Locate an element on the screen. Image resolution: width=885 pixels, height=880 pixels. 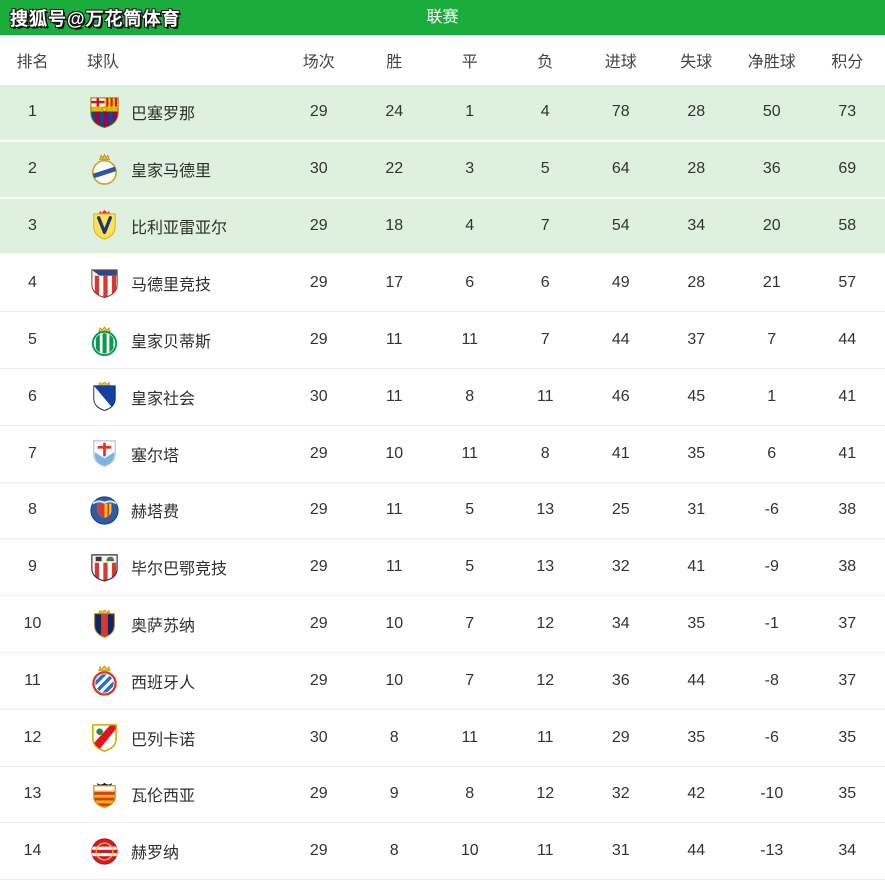
table-row: 13 瓦伦西亚 29 9 8 12 32 42 -10 35 is located at coordinates (442, 795).